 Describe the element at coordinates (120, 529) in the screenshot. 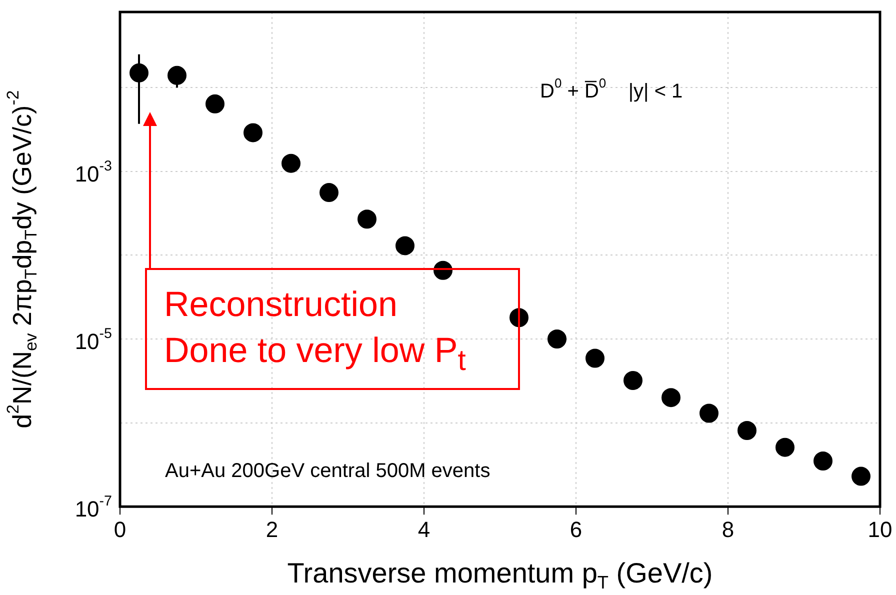

I see `x-tick-label: 0` at that location.